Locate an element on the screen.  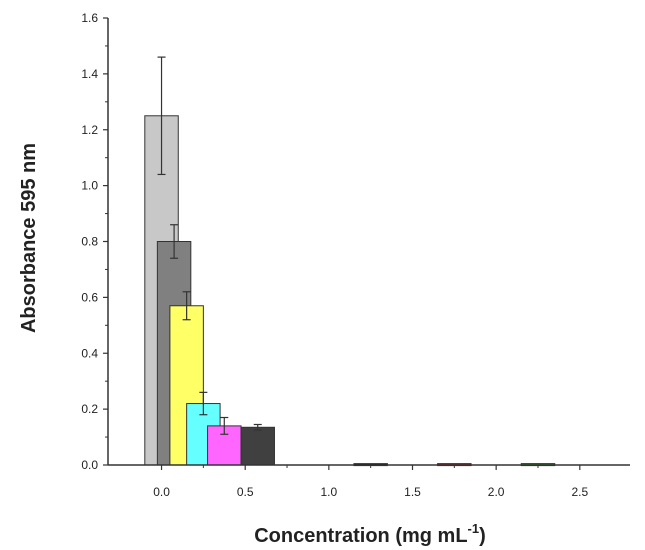
y-tick-label-7: 1.4 is located at coordinates (89, 74).